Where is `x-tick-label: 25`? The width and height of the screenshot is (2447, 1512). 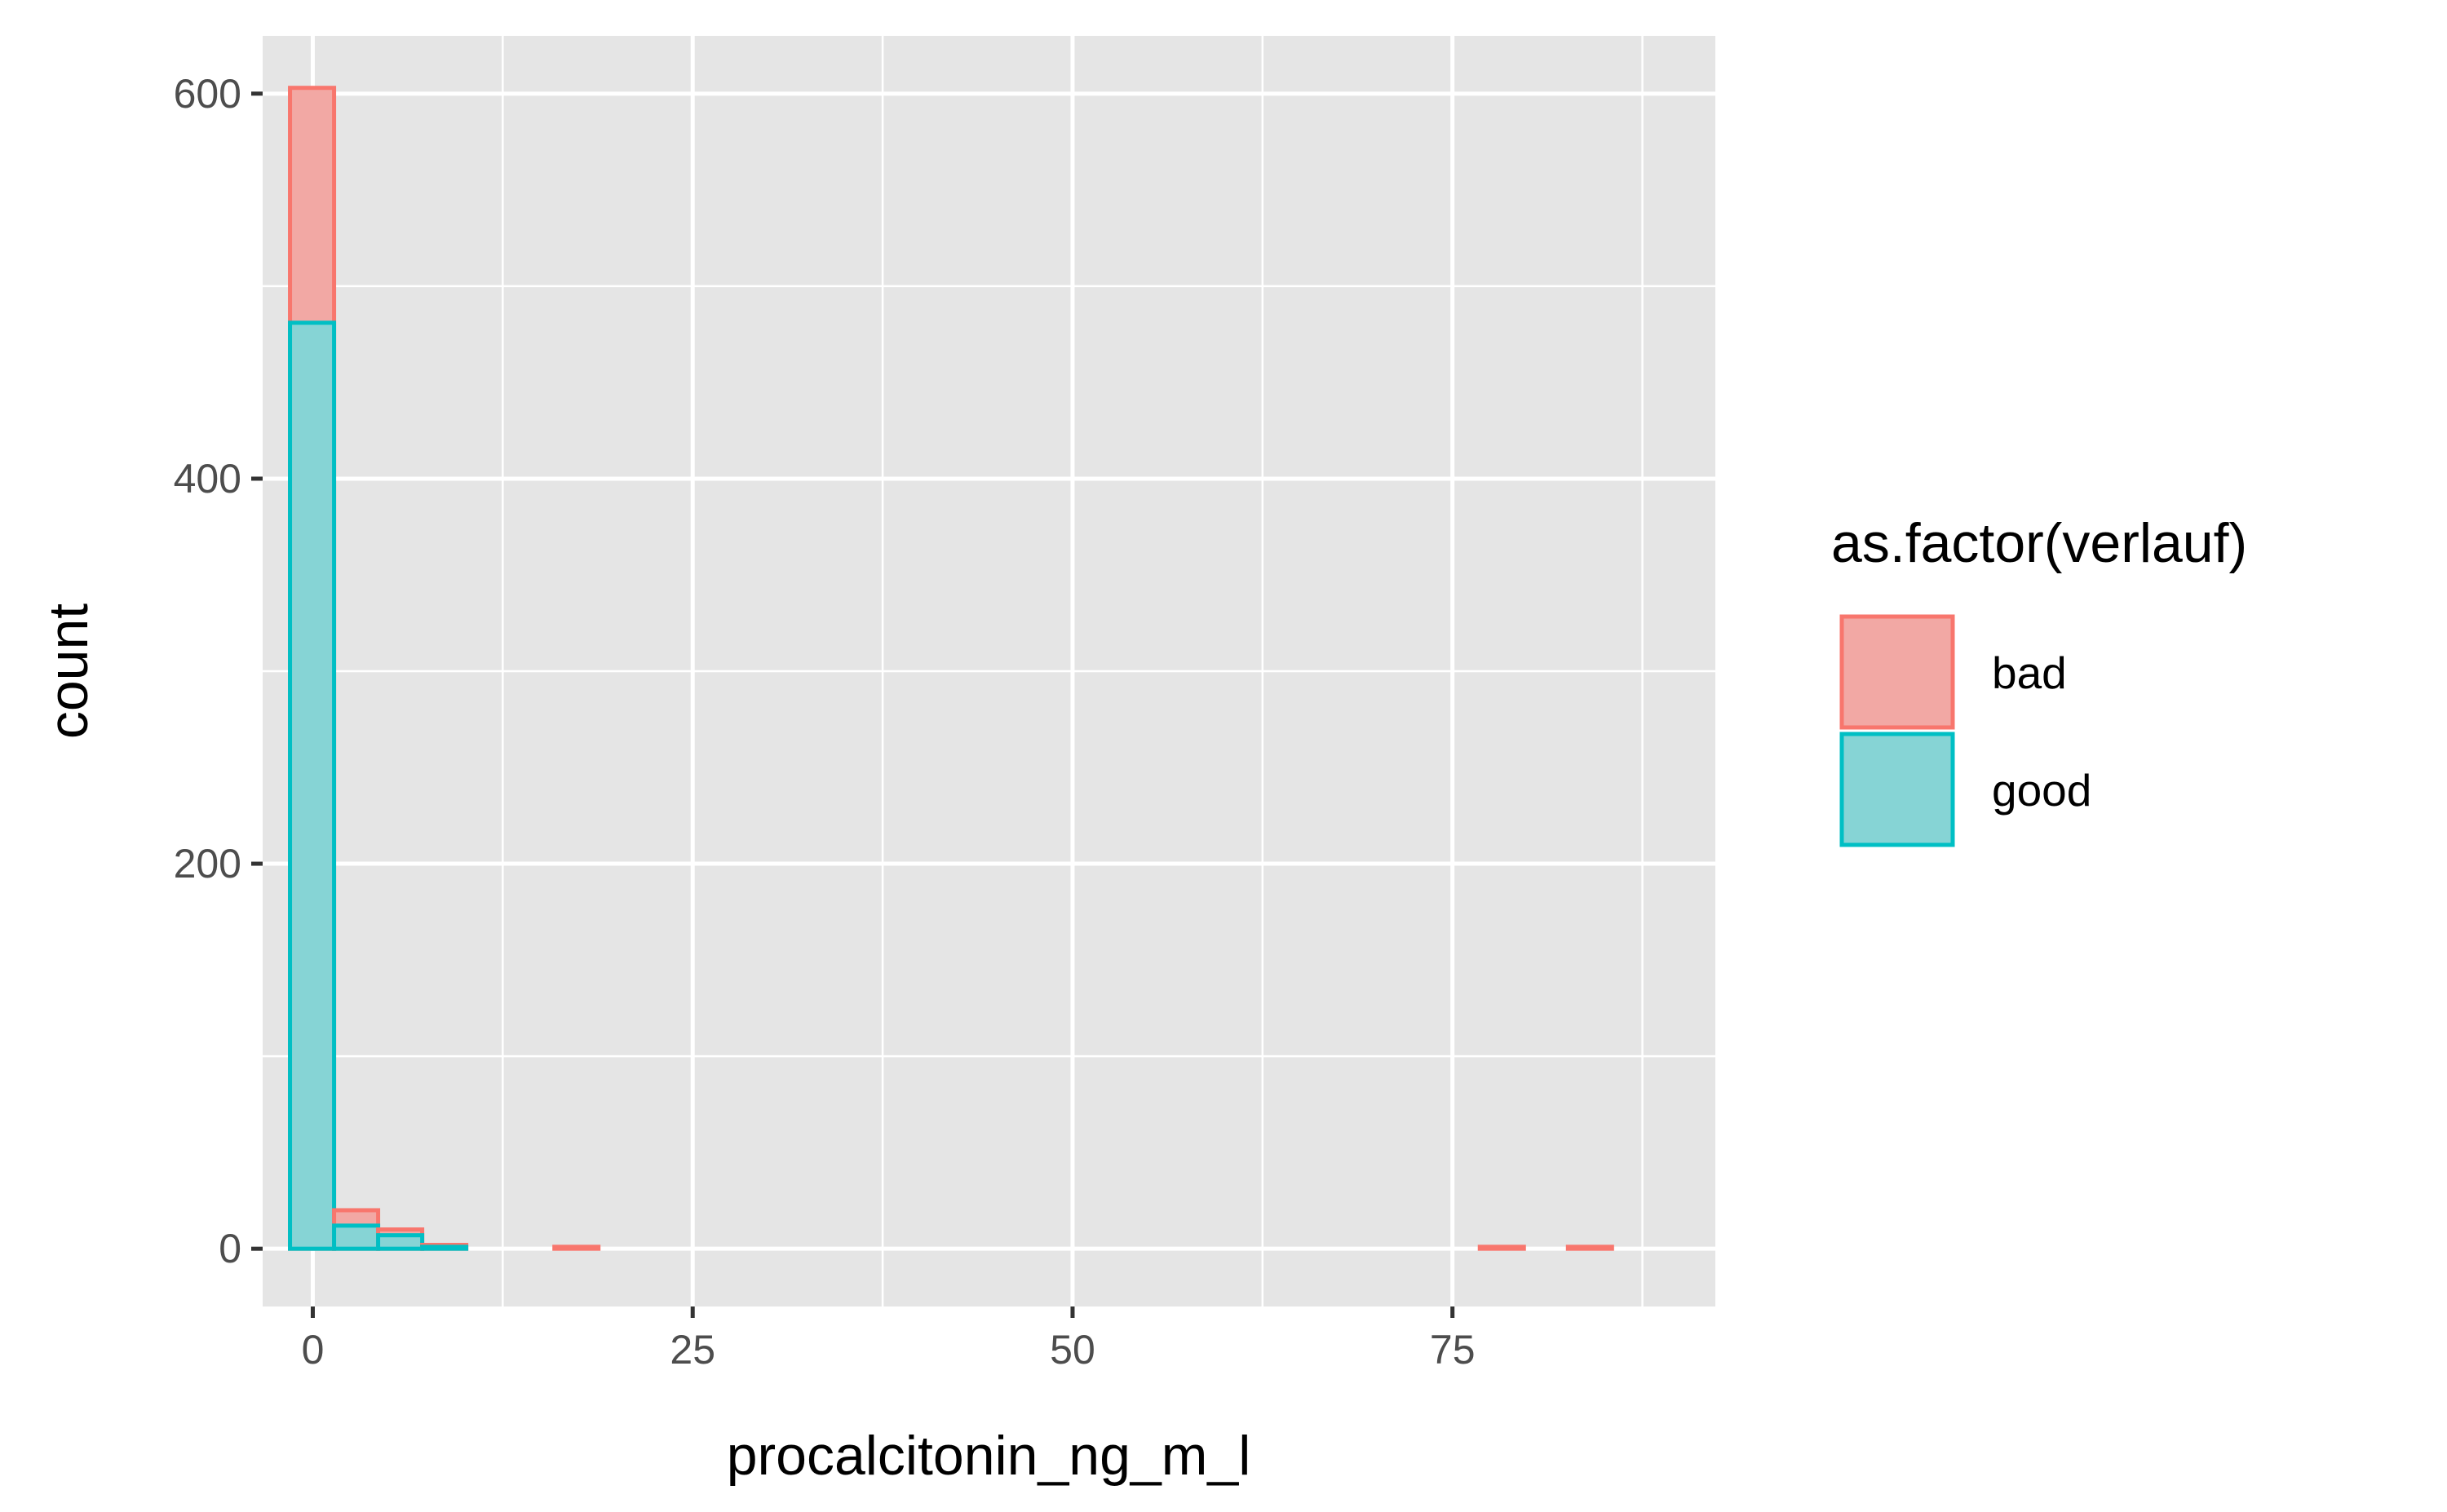 x-tick-label: 25 is located at coordinates (692, 1350).